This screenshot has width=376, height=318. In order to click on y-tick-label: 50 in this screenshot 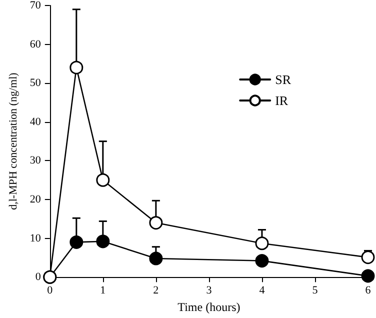, I will do `click(36, 83)`.